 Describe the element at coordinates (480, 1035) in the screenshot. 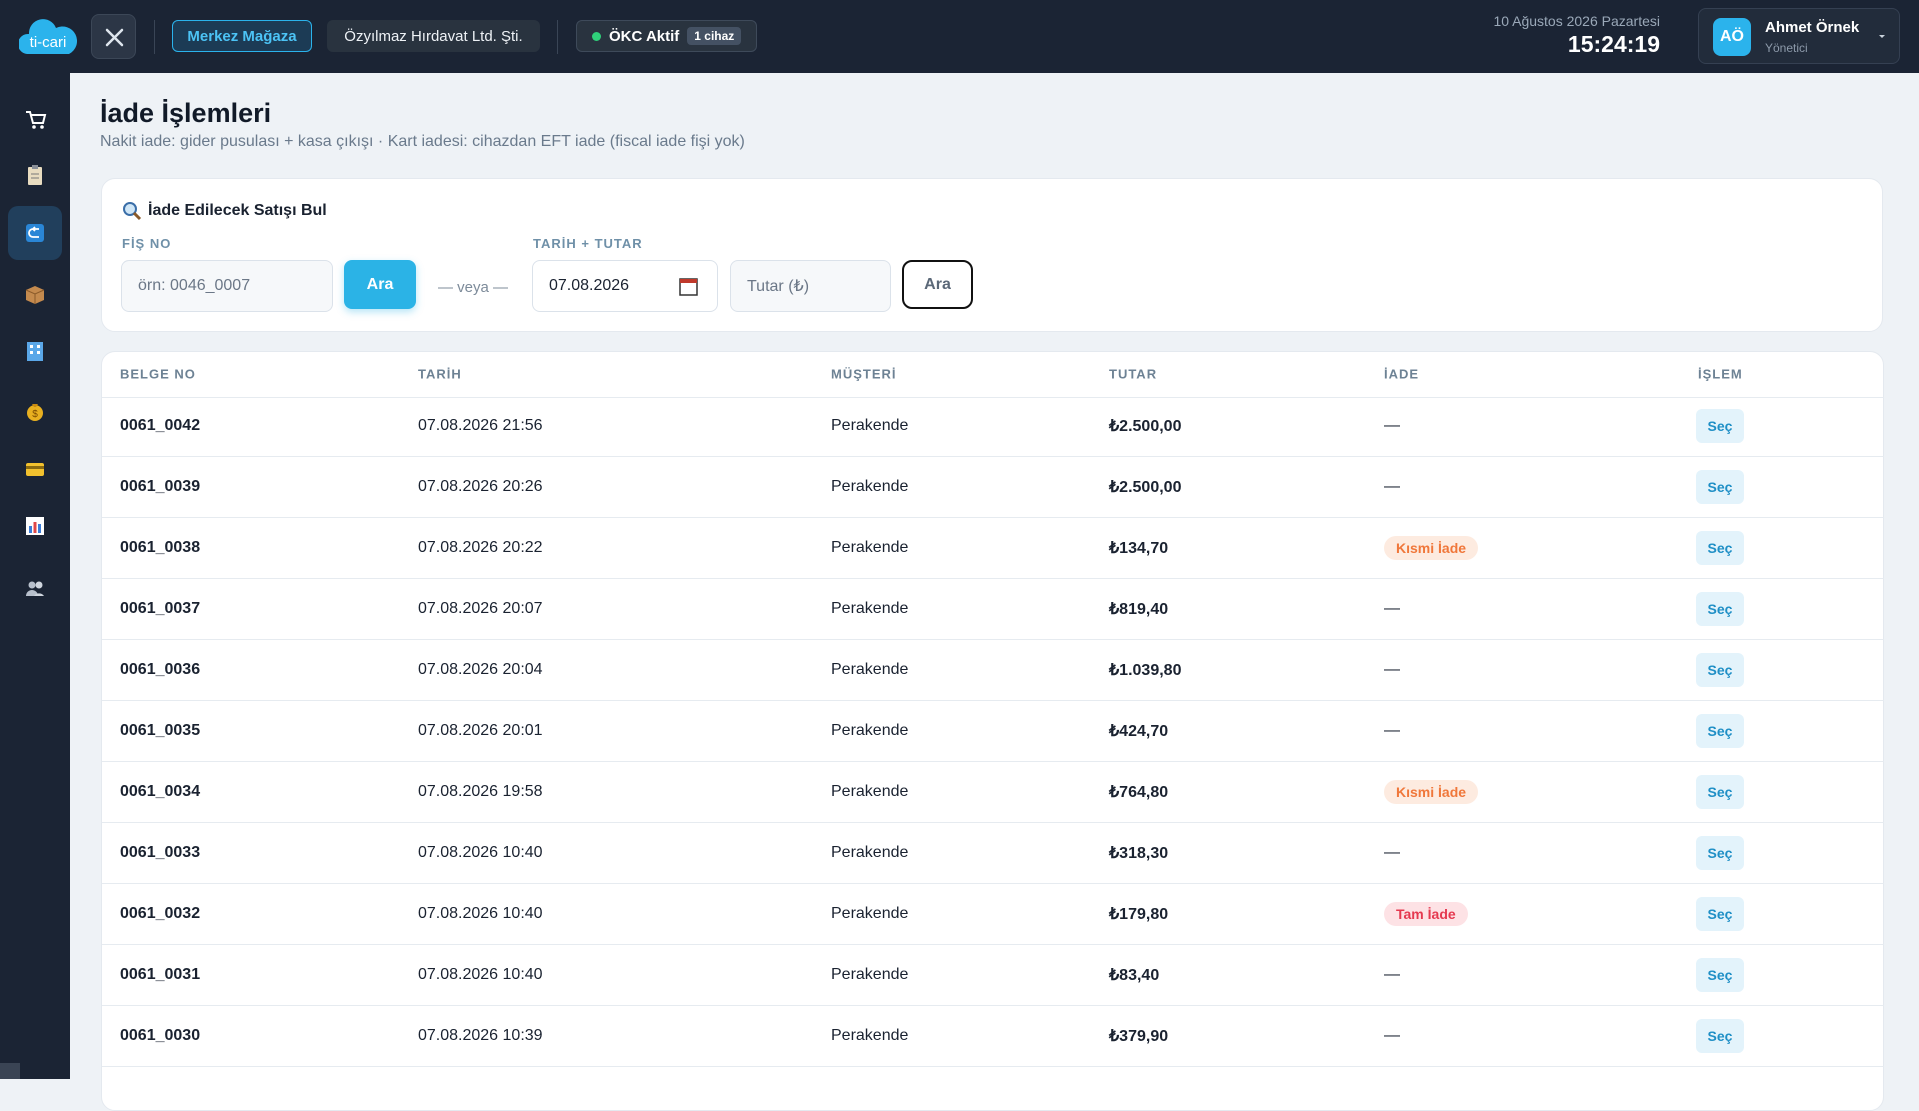

I see `cell-tarih: 07.08.2026 10:39` at that location.